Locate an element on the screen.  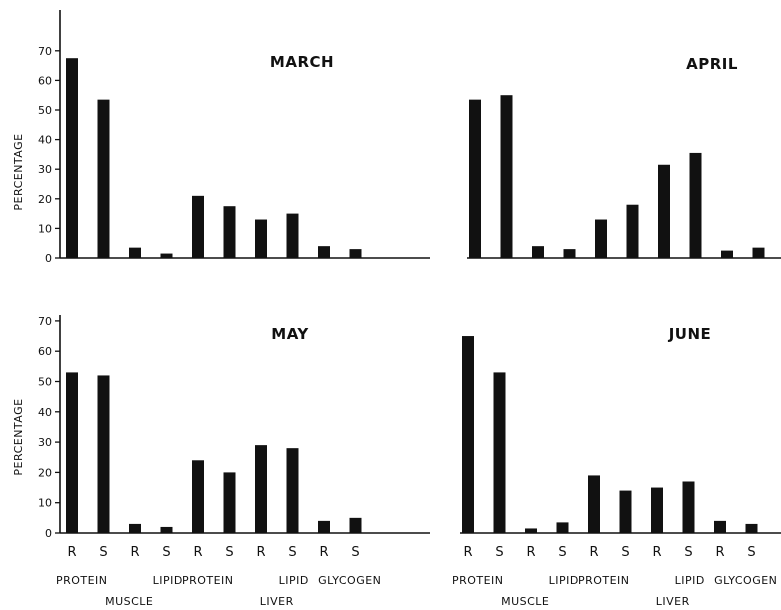
march-y-tick-label: 10 is located at coordinates (45, 228).